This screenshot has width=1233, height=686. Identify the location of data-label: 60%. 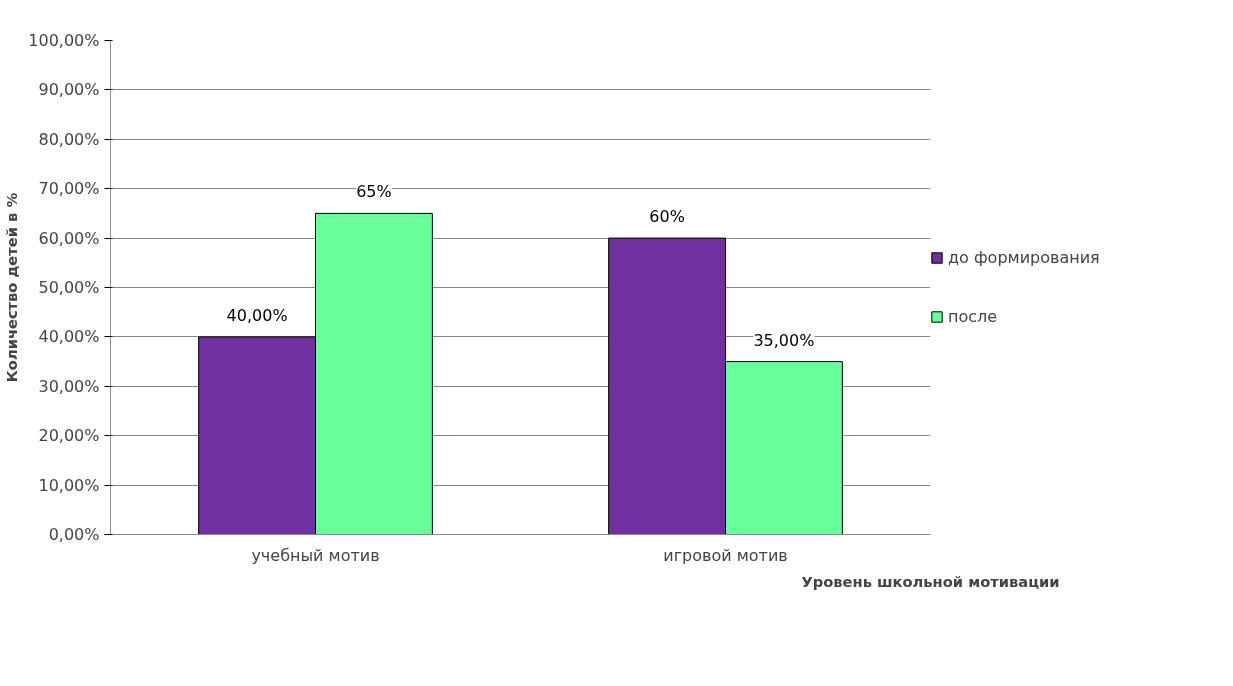
(667, 217).